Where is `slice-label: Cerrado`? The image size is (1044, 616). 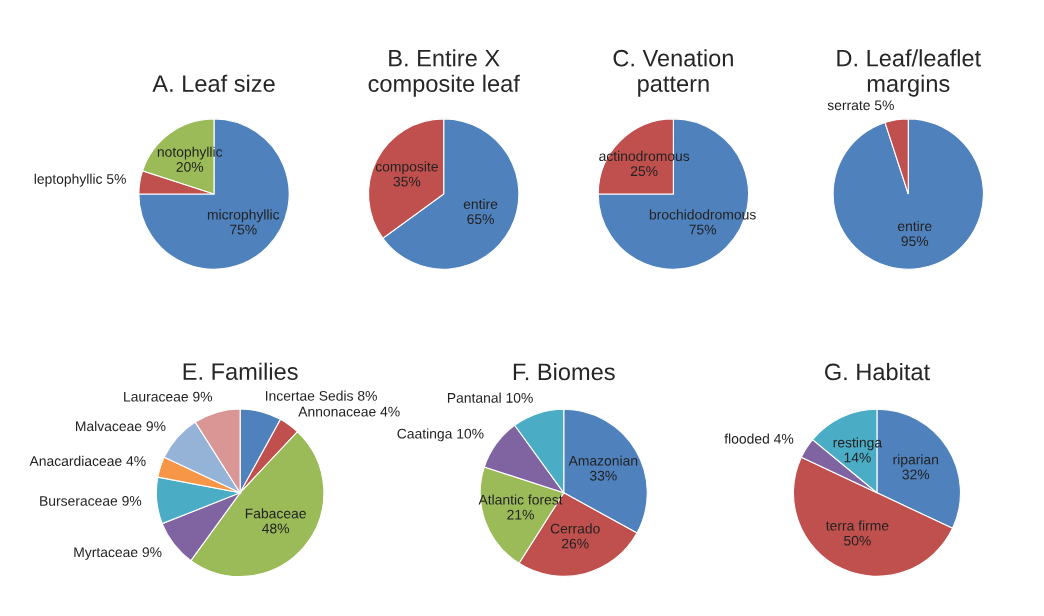 slice-label: Cerrado is located at coordinates (575, 528).